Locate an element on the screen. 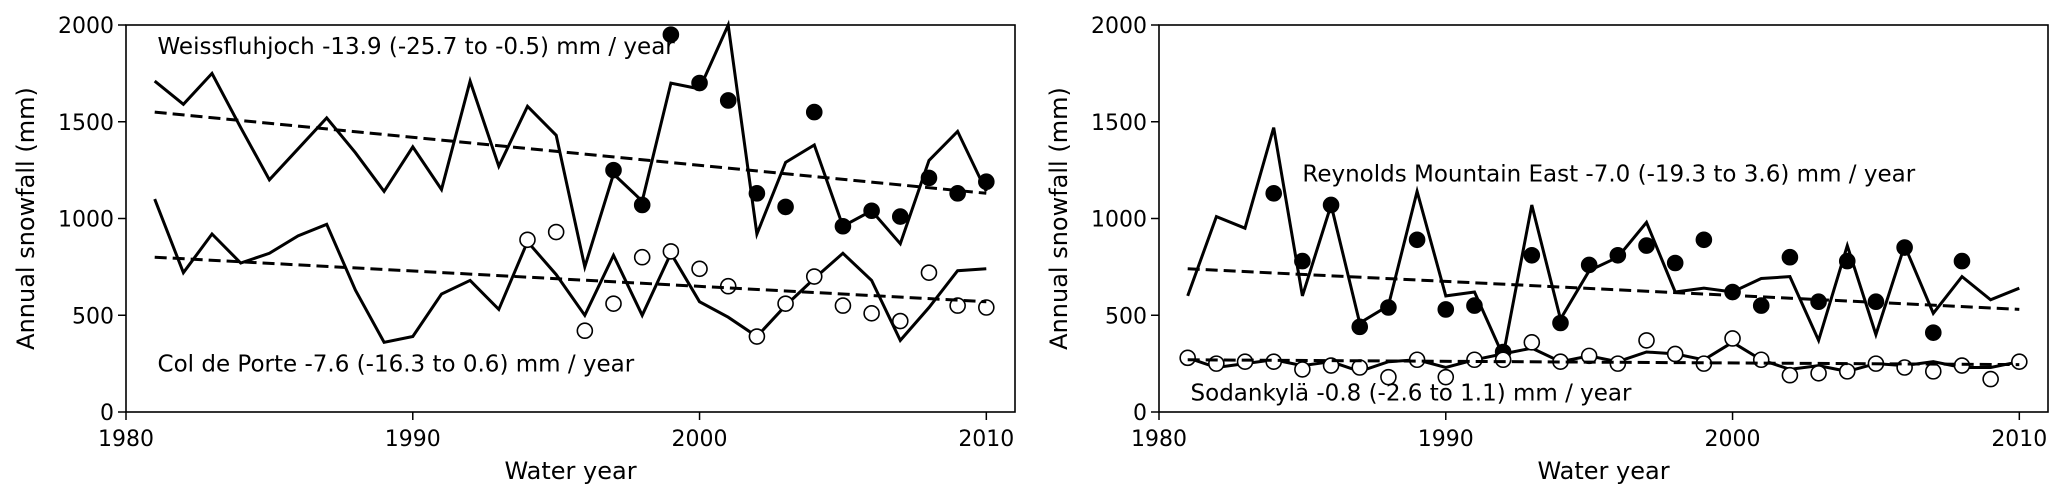  x-tick-label: 1980 is located at coordinates (1159, 439).